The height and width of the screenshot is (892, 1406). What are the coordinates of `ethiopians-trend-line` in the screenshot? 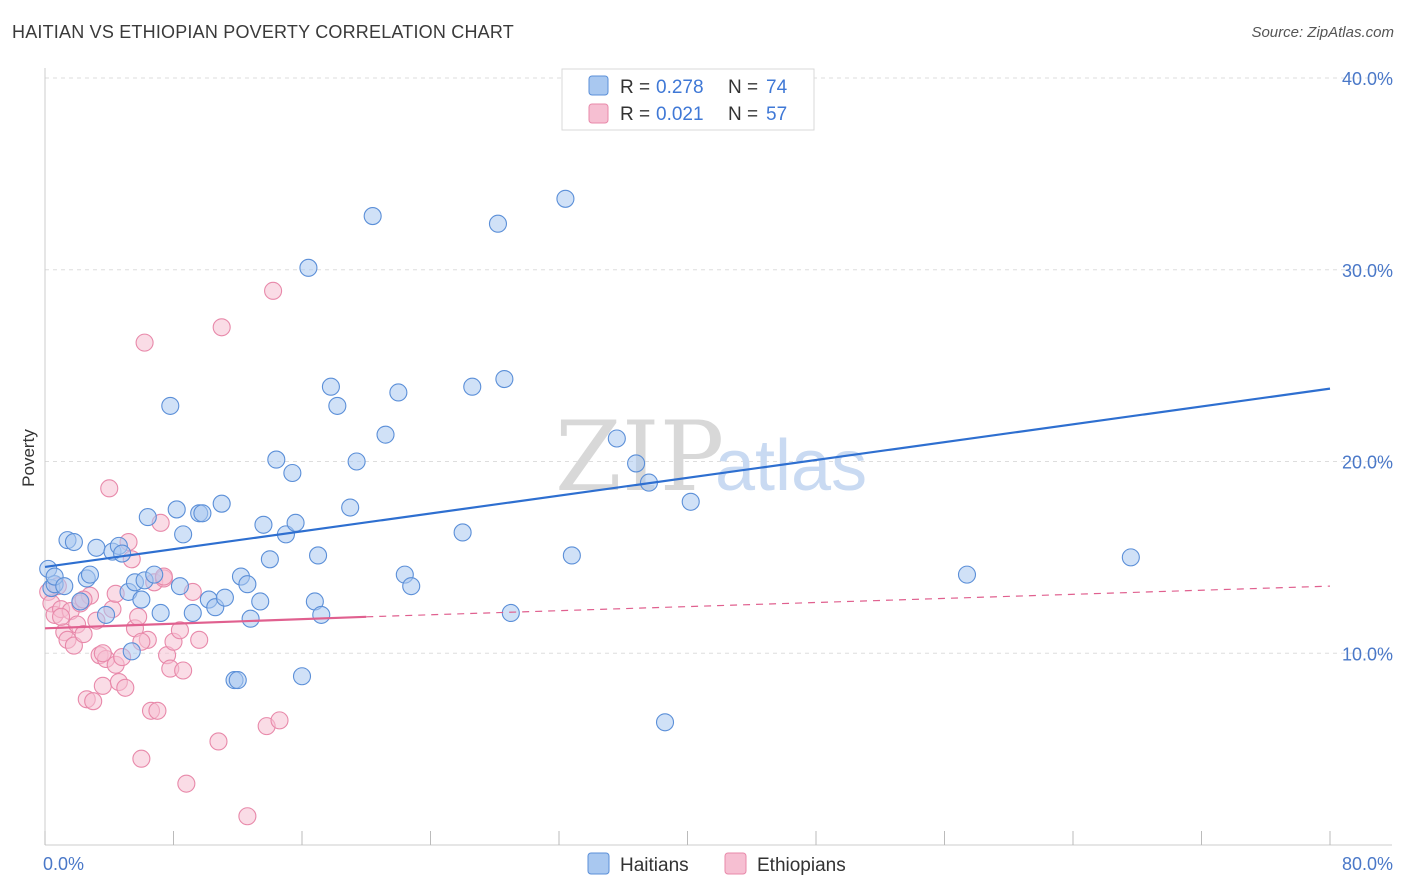 It's located at (205, 622).